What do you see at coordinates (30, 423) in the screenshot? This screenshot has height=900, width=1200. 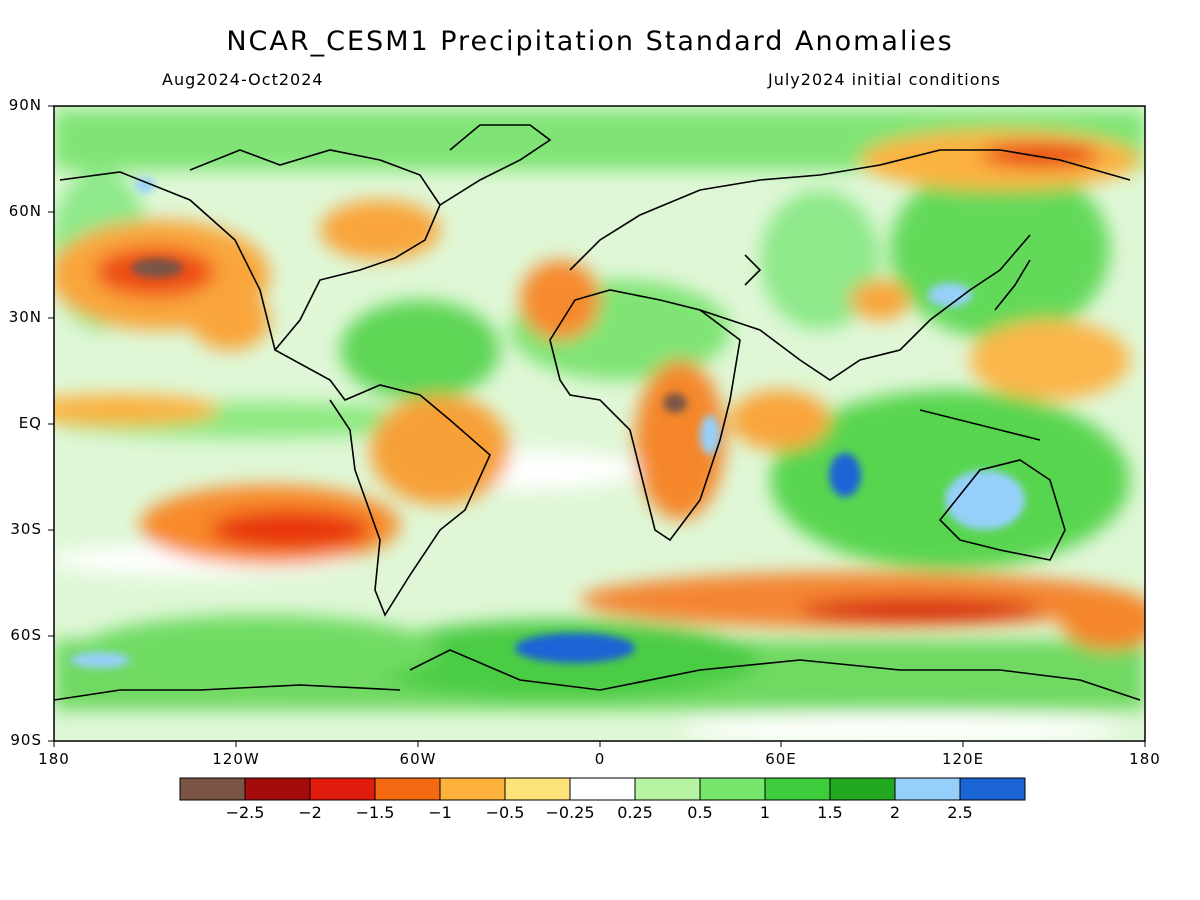 I see `lat-label-eq: EQ` at bounding box center [30, 423].